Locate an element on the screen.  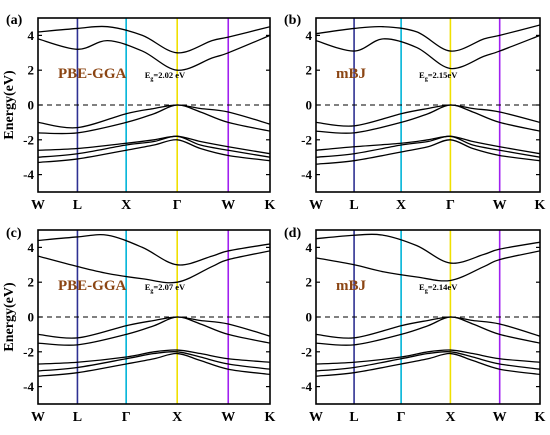
band-gap-annotation: Eg=2.15eV is located at coordinates (438, 76).